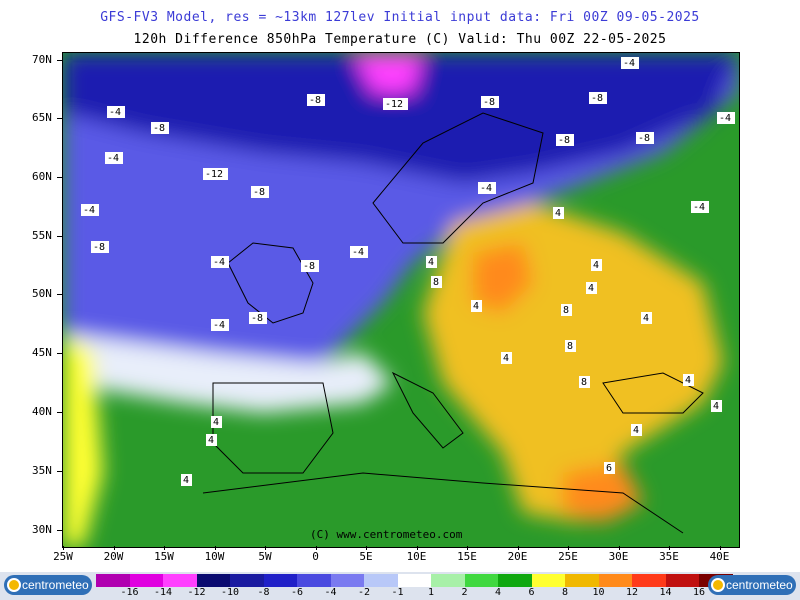 Image resolution: width=800 pixels, height=600 pixels. I want to click on longitude-label: 30E, so click(618, 556).